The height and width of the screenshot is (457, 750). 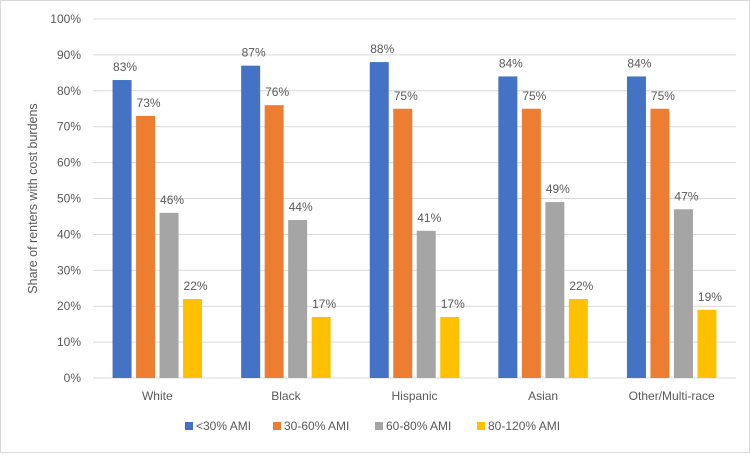 What do you see at coordinates (429, 218) in the screenshot?
I see `data-label: 41%` at bounding box center [429, 218].